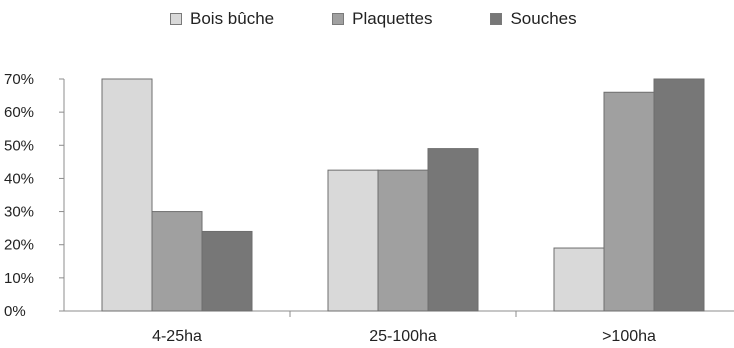 The image size is (734, 348). I want to click on legend-label: Plaquettes, so click(392, 18).